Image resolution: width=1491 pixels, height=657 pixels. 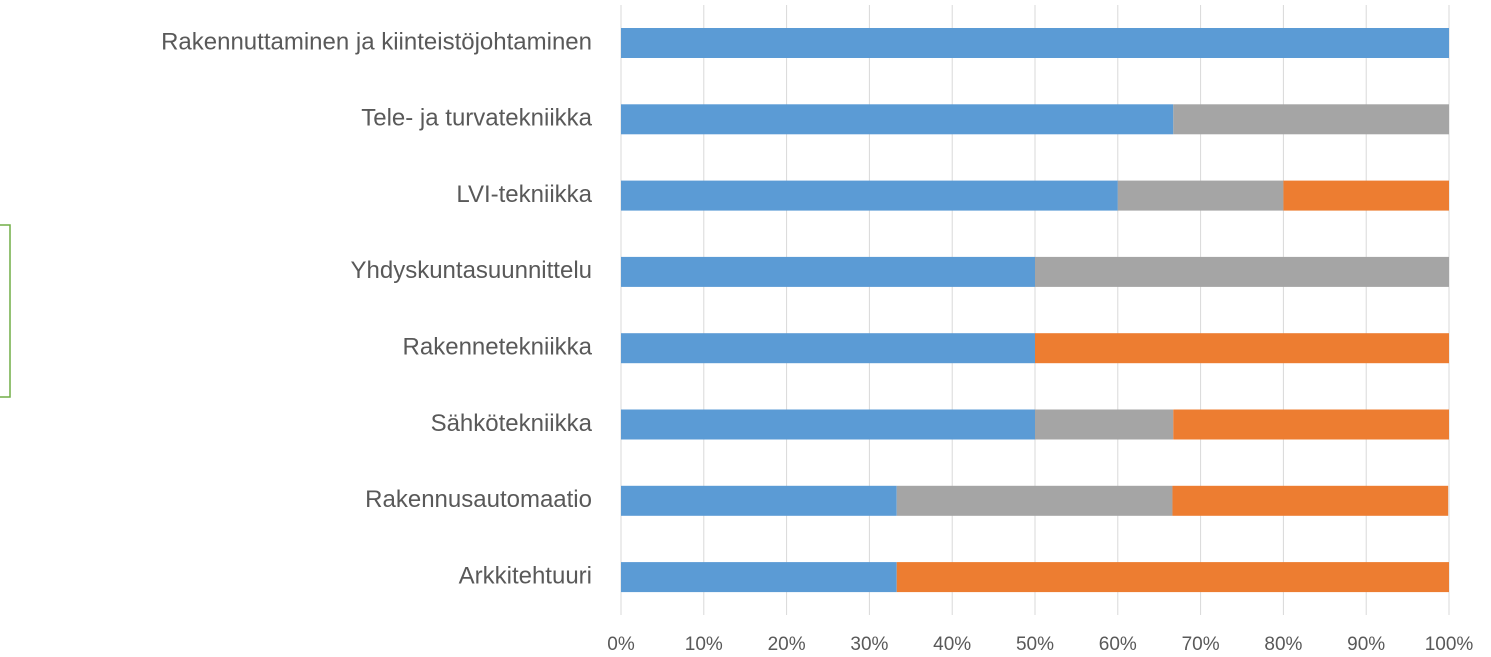 I want to click on y-tick-label: Tele- ja turvatekniikka, so click(x=476, y=118).